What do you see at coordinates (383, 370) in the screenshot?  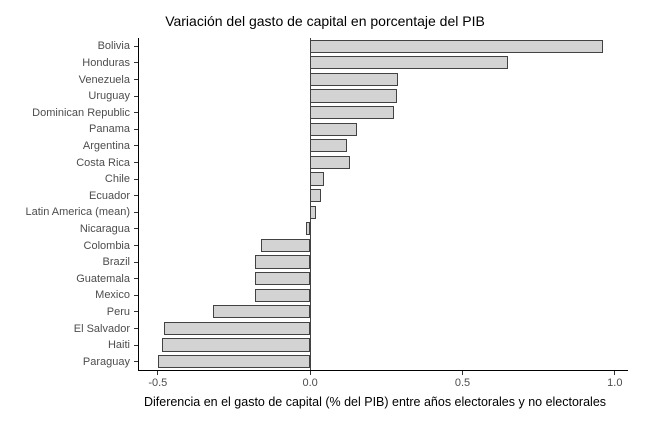 I see `x-axis-line` at bounding box center [383, 370].